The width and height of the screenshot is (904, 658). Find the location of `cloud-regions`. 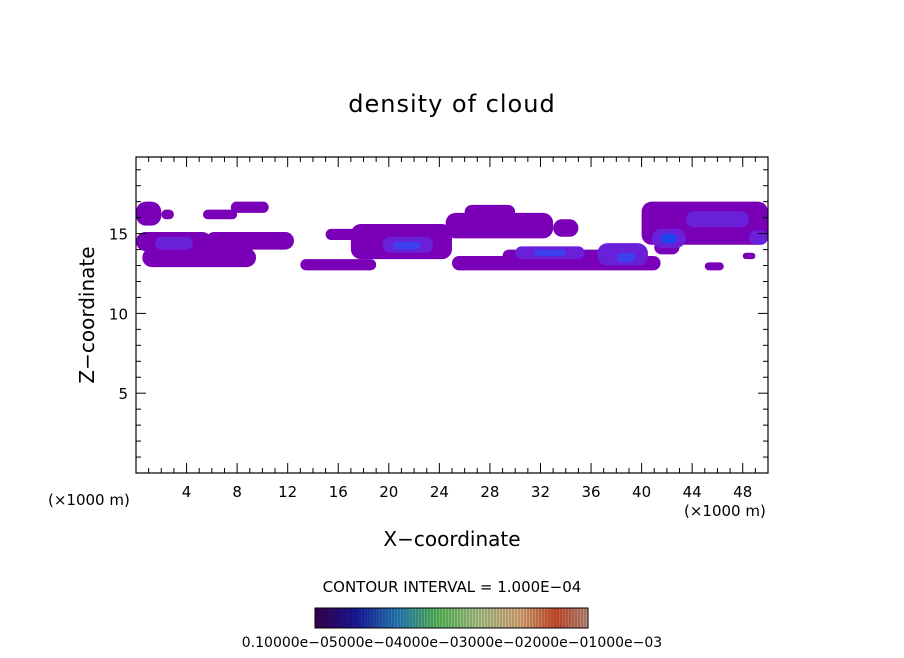

cloud-regions is located at coordinates (452, 236).